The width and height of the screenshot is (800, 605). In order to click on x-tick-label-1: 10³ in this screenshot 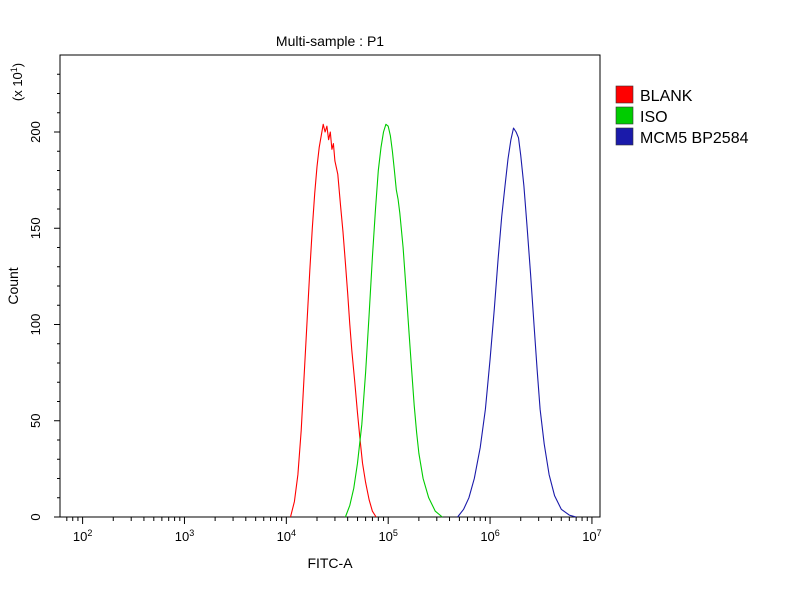, I will do `click(184, 536)`.